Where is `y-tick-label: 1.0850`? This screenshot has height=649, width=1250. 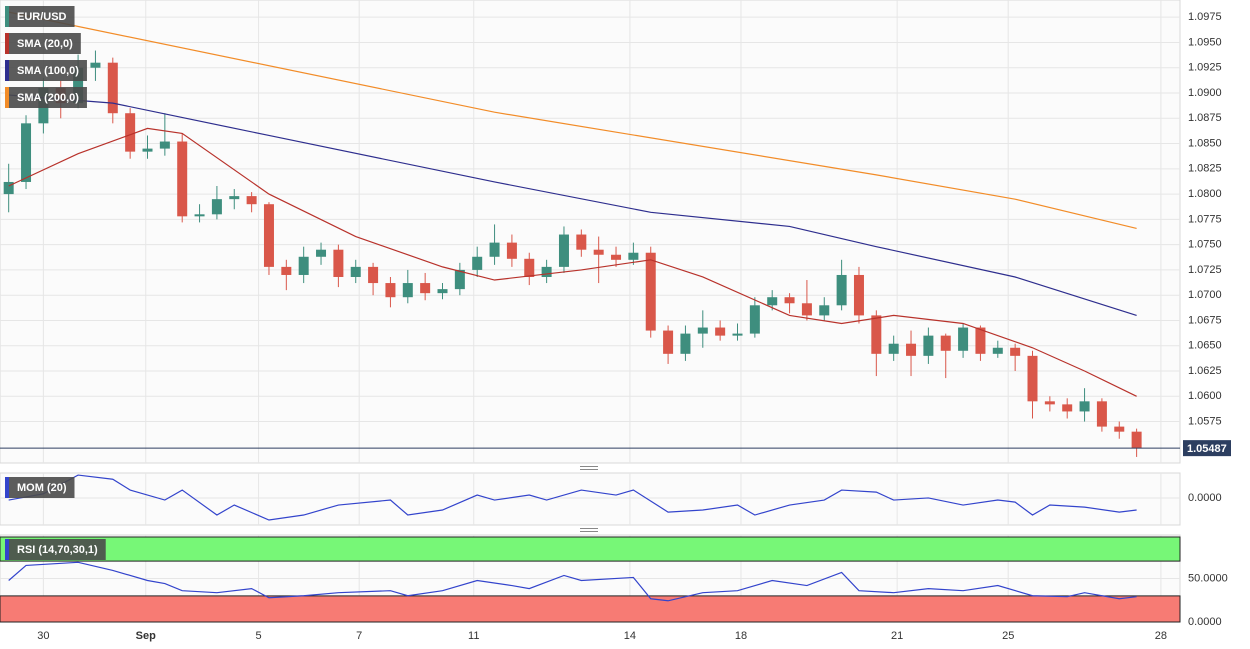 y-tick-label: 1.0850 is located at coordinates (1205, 143).